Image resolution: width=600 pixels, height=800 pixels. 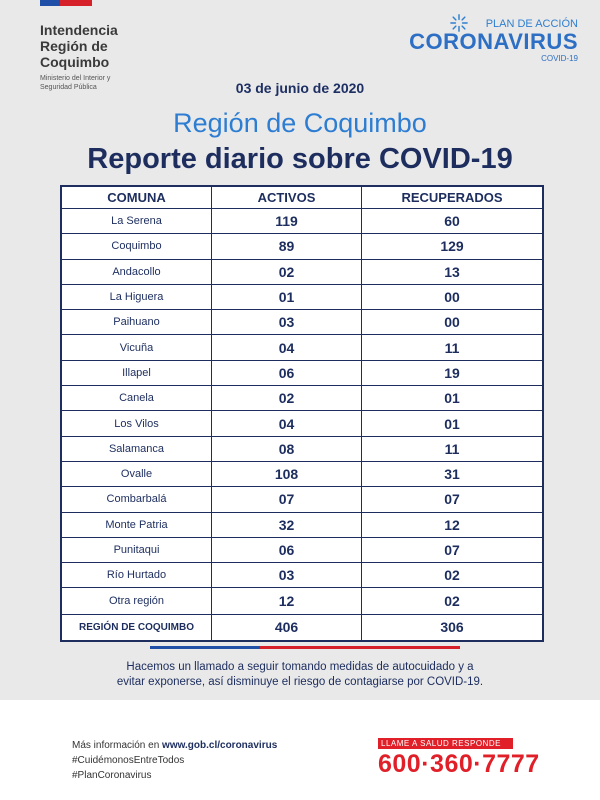 I want to click on table-row: La Serena 119 60, so click(x=302, y=222).